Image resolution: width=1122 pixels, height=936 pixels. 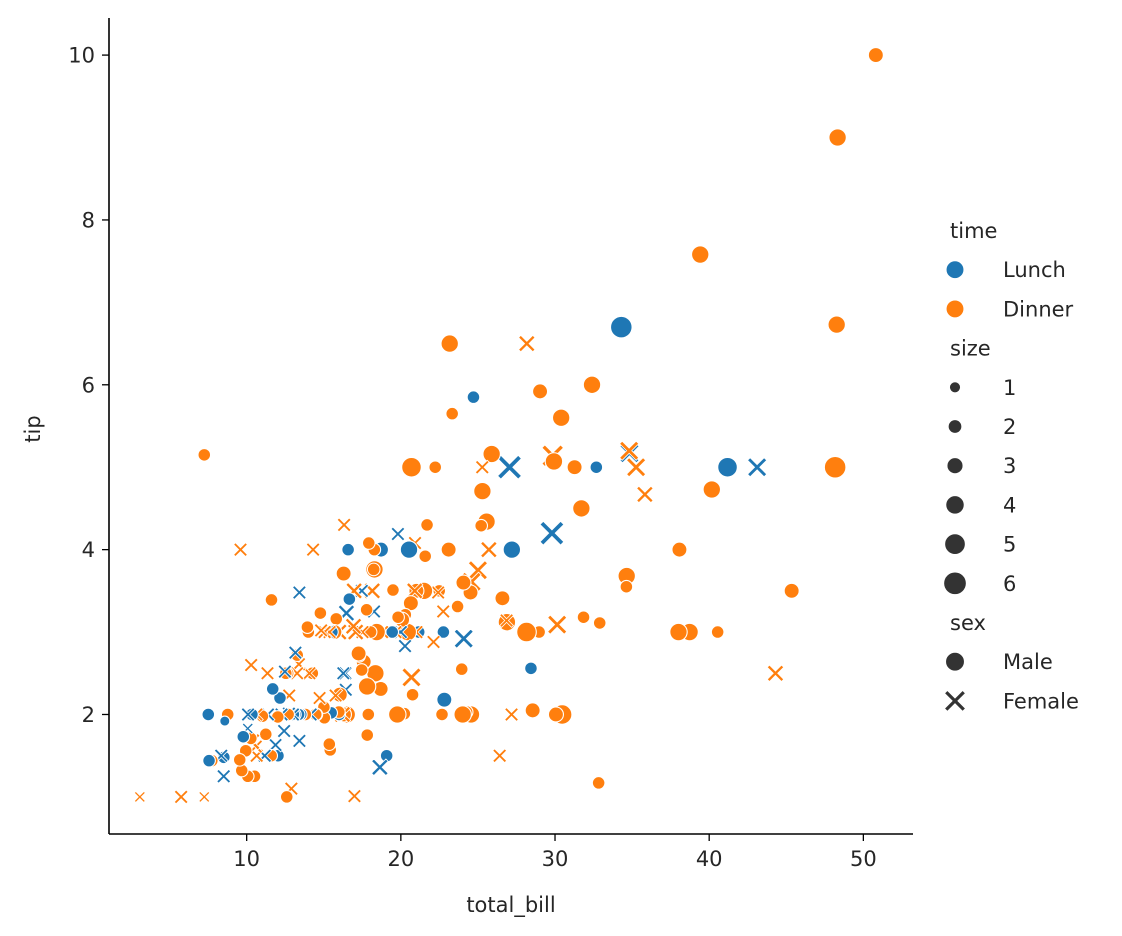 I want to click on x-tick-label: 40, so click(x=709, y=859).